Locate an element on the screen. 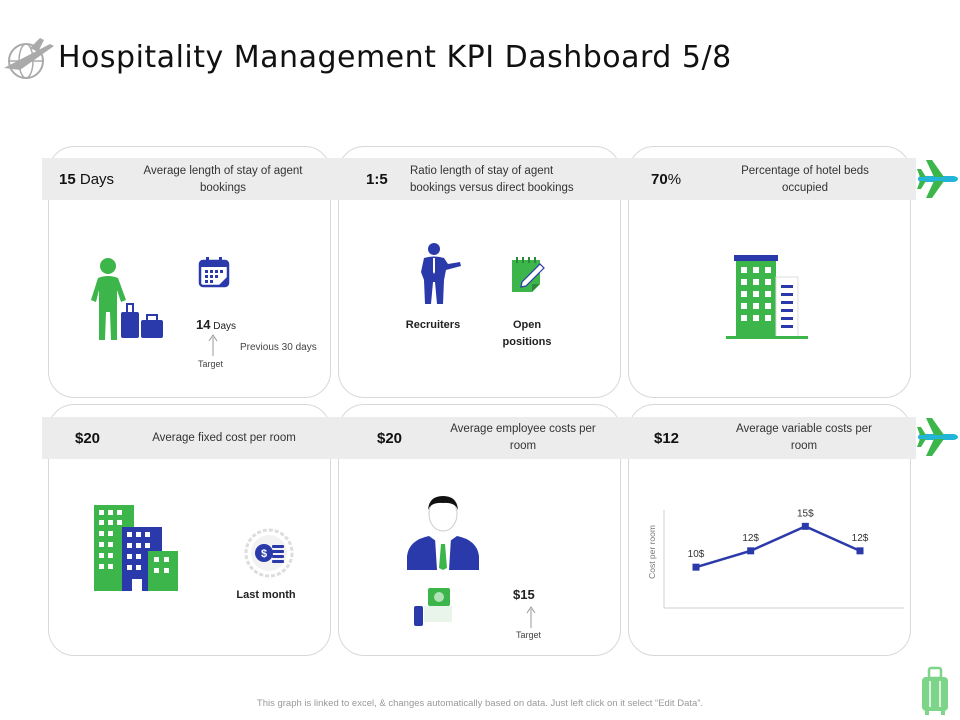 The image size is (960, 720). kpi-value-avg-stay: 15 Days is located at coordinates (87, 179).